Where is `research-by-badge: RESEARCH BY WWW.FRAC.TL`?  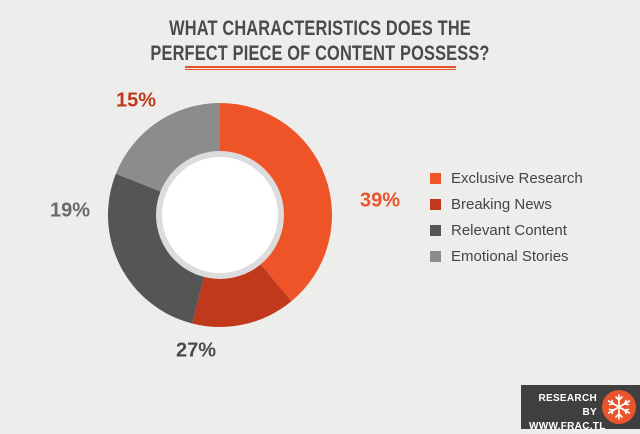
research-by-badge: RESEARCH BY WWW.FRAC.TL is located at coordinates (580, 408).